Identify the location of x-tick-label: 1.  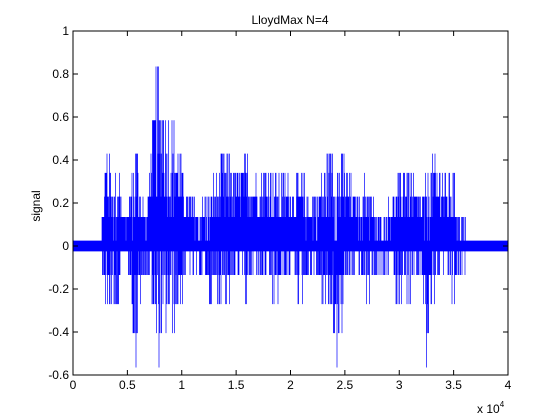
(181, 385).